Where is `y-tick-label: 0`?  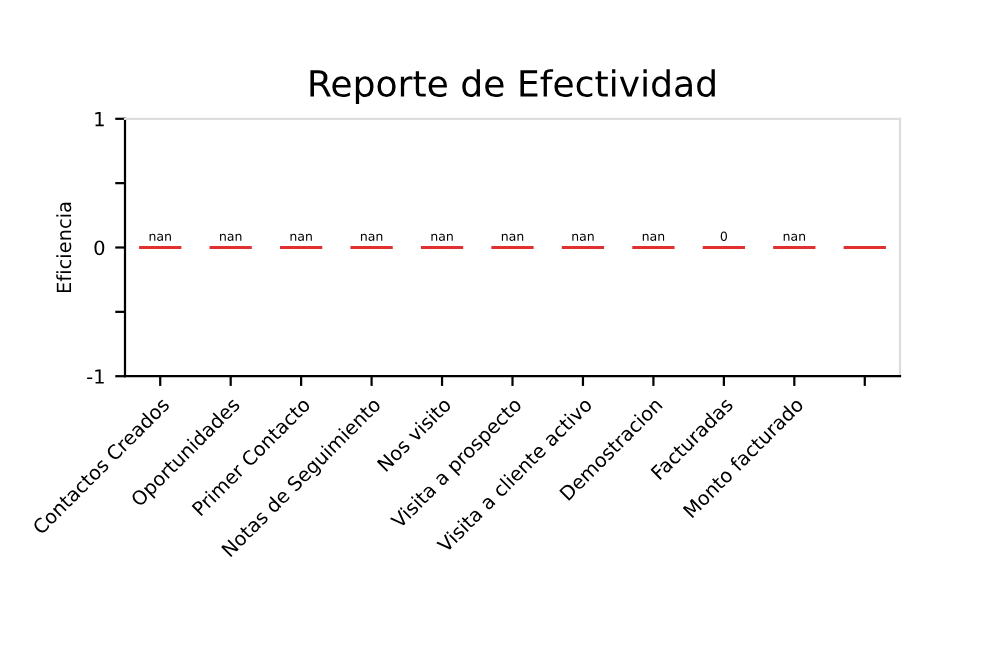 y-tick-label: 0 is located at coordinates (99, 248).